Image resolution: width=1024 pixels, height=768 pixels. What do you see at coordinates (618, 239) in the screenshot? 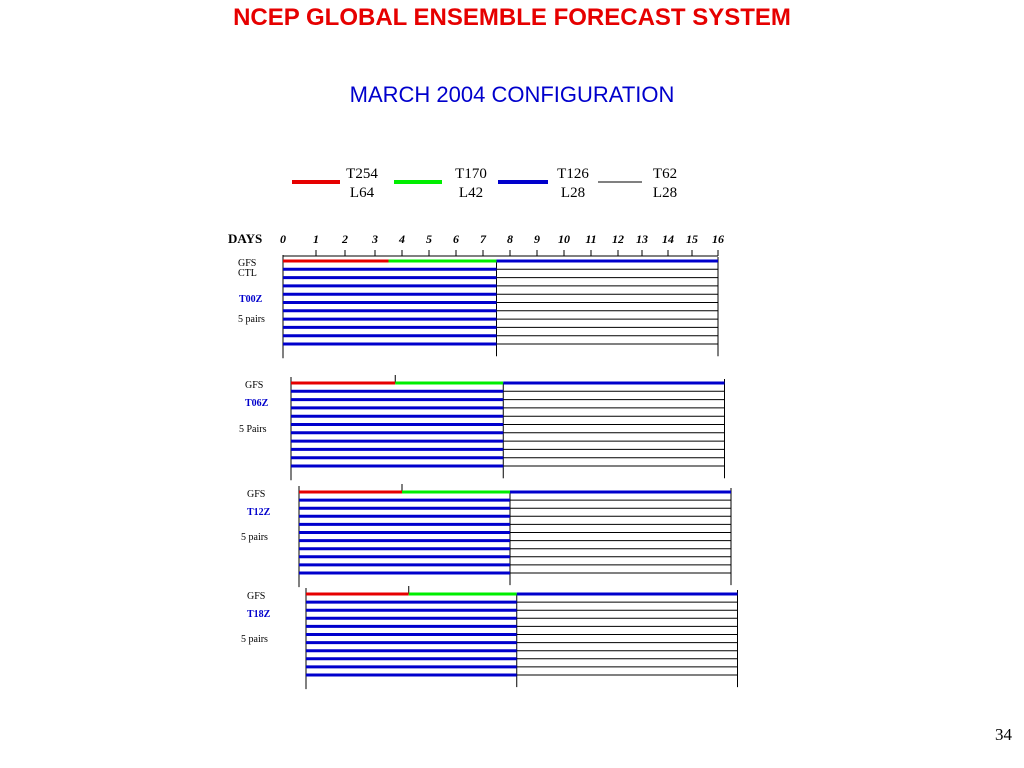
I see `day-tick-label: 12` at bounding box center [618, 239].